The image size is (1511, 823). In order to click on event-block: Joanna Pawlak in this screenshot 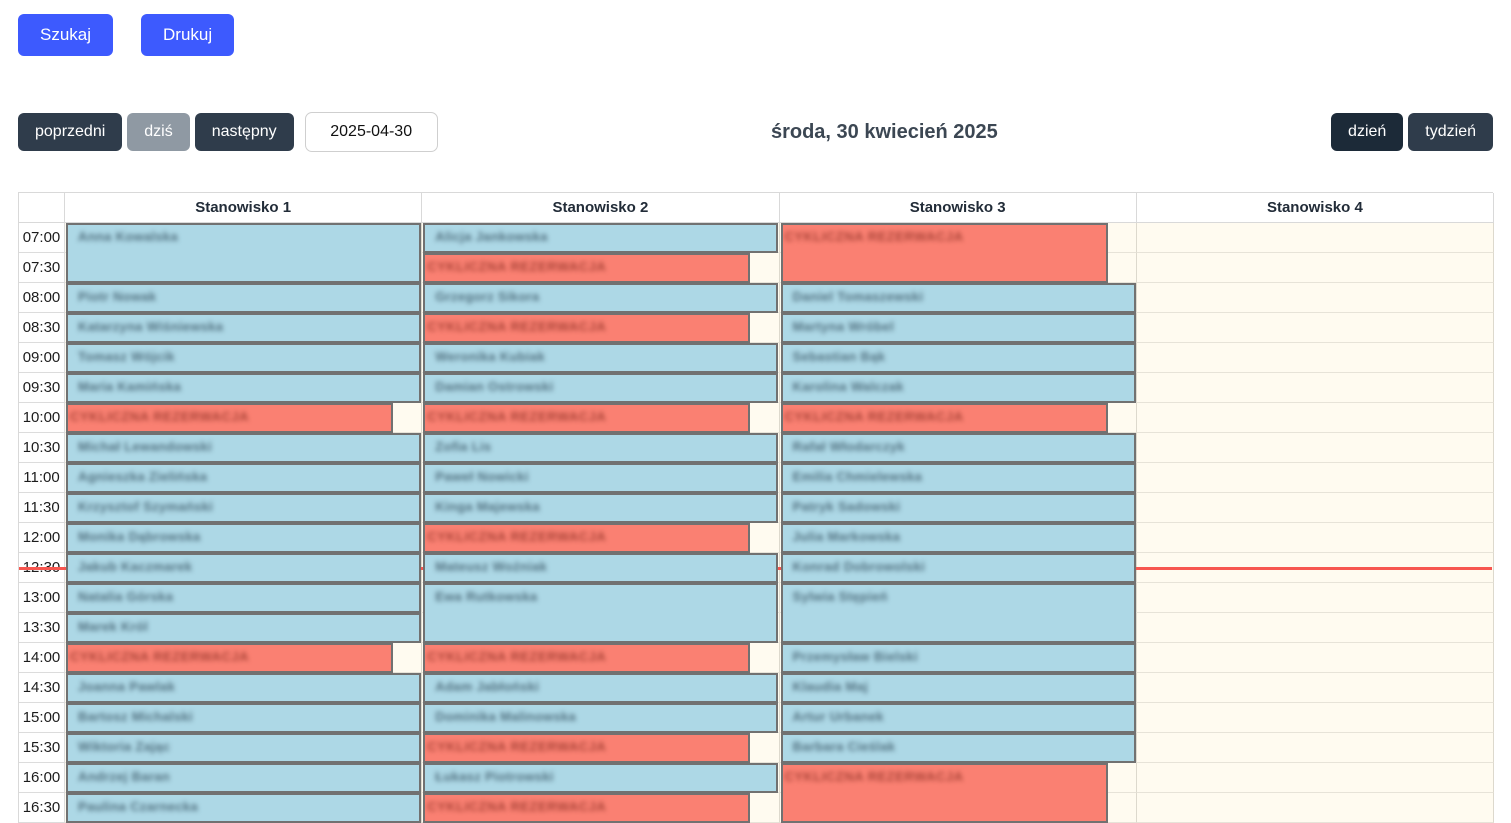, I will do `click(243, 688)`.